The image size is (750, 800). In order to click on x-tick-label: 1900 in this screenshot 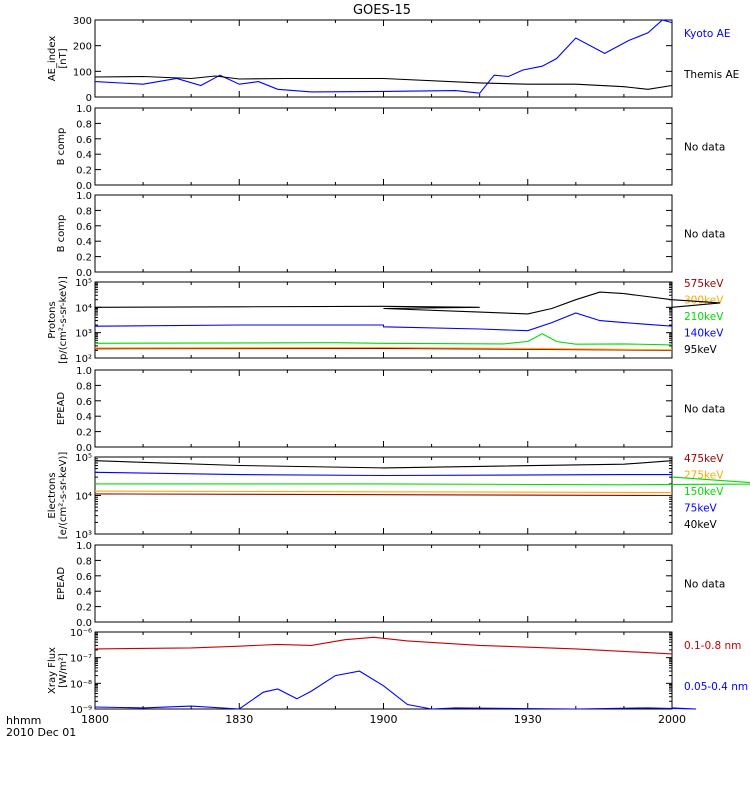, I will do `click(384, 719)`.